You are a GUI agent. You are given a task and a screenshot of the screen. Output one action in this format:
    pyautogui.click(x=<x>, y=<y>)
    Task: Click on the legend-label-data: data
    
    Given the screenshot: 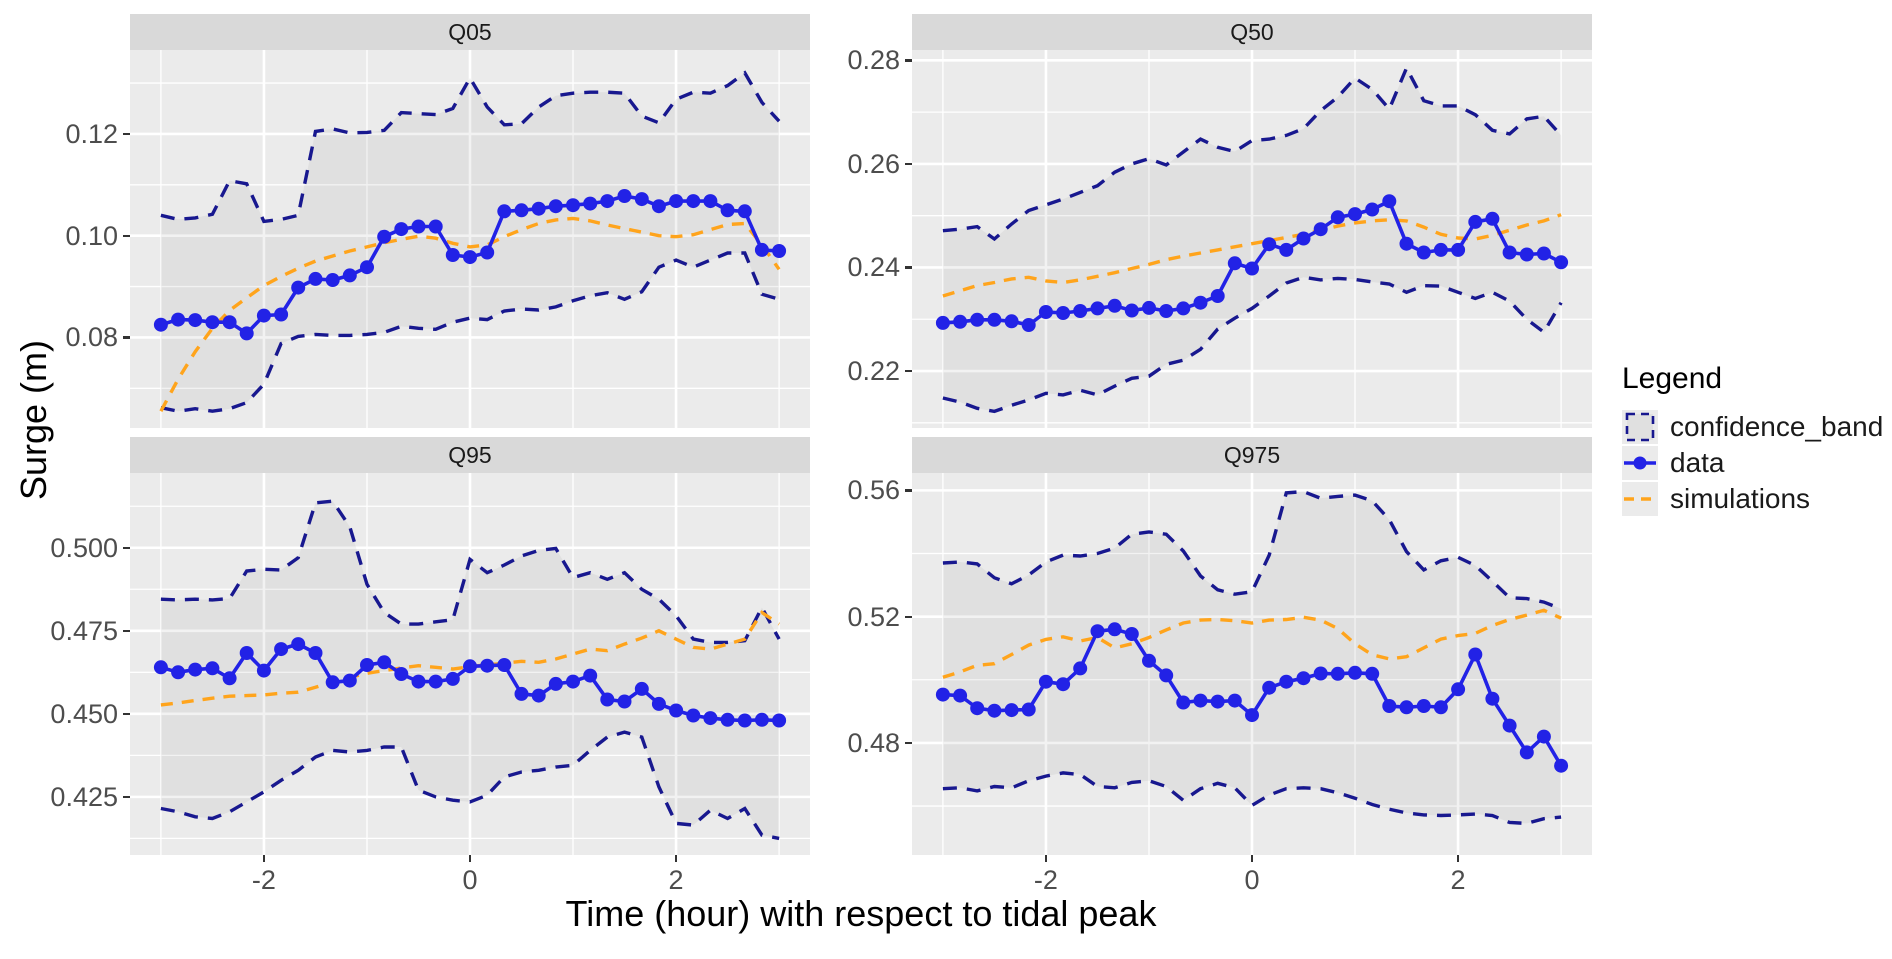 What is the action you would take?
    pyautogui.click(x=1697, y=462)
    